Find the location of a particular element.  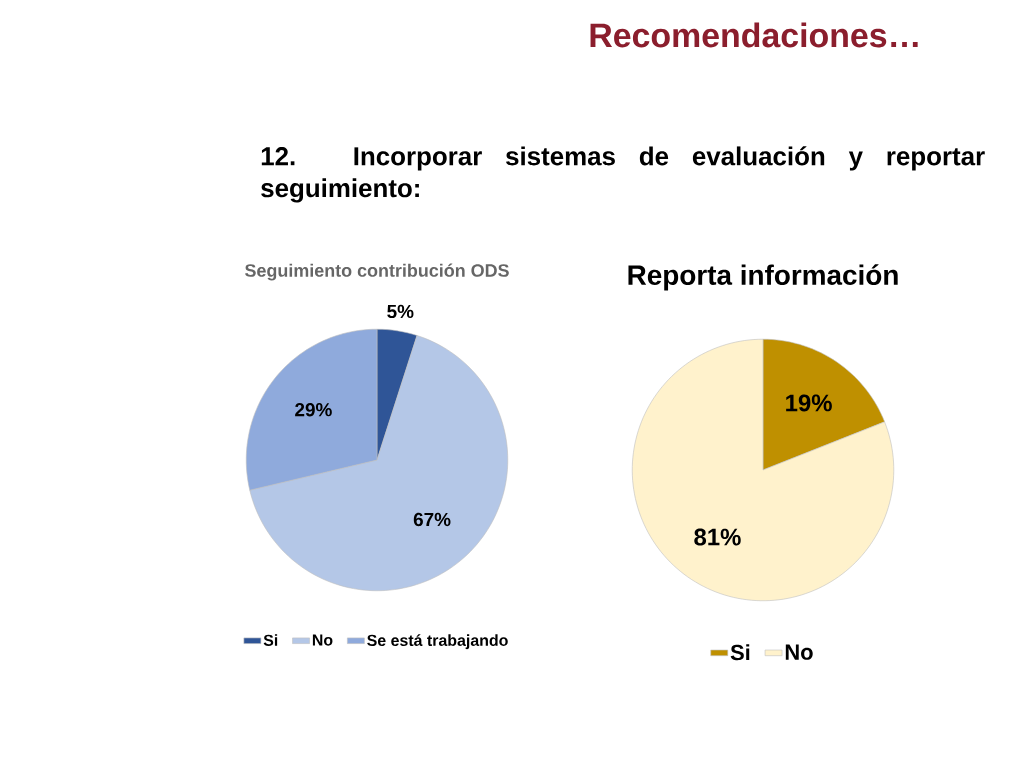

chart-title: Seguimiento contribución ODS is located at coordinates (377, 272).